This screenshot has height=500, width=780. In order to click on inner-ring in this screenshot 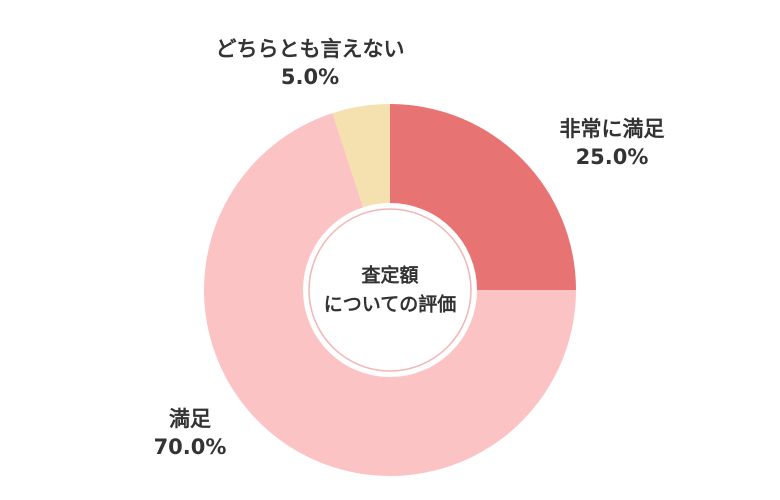, I will do `click(390, 290)`.